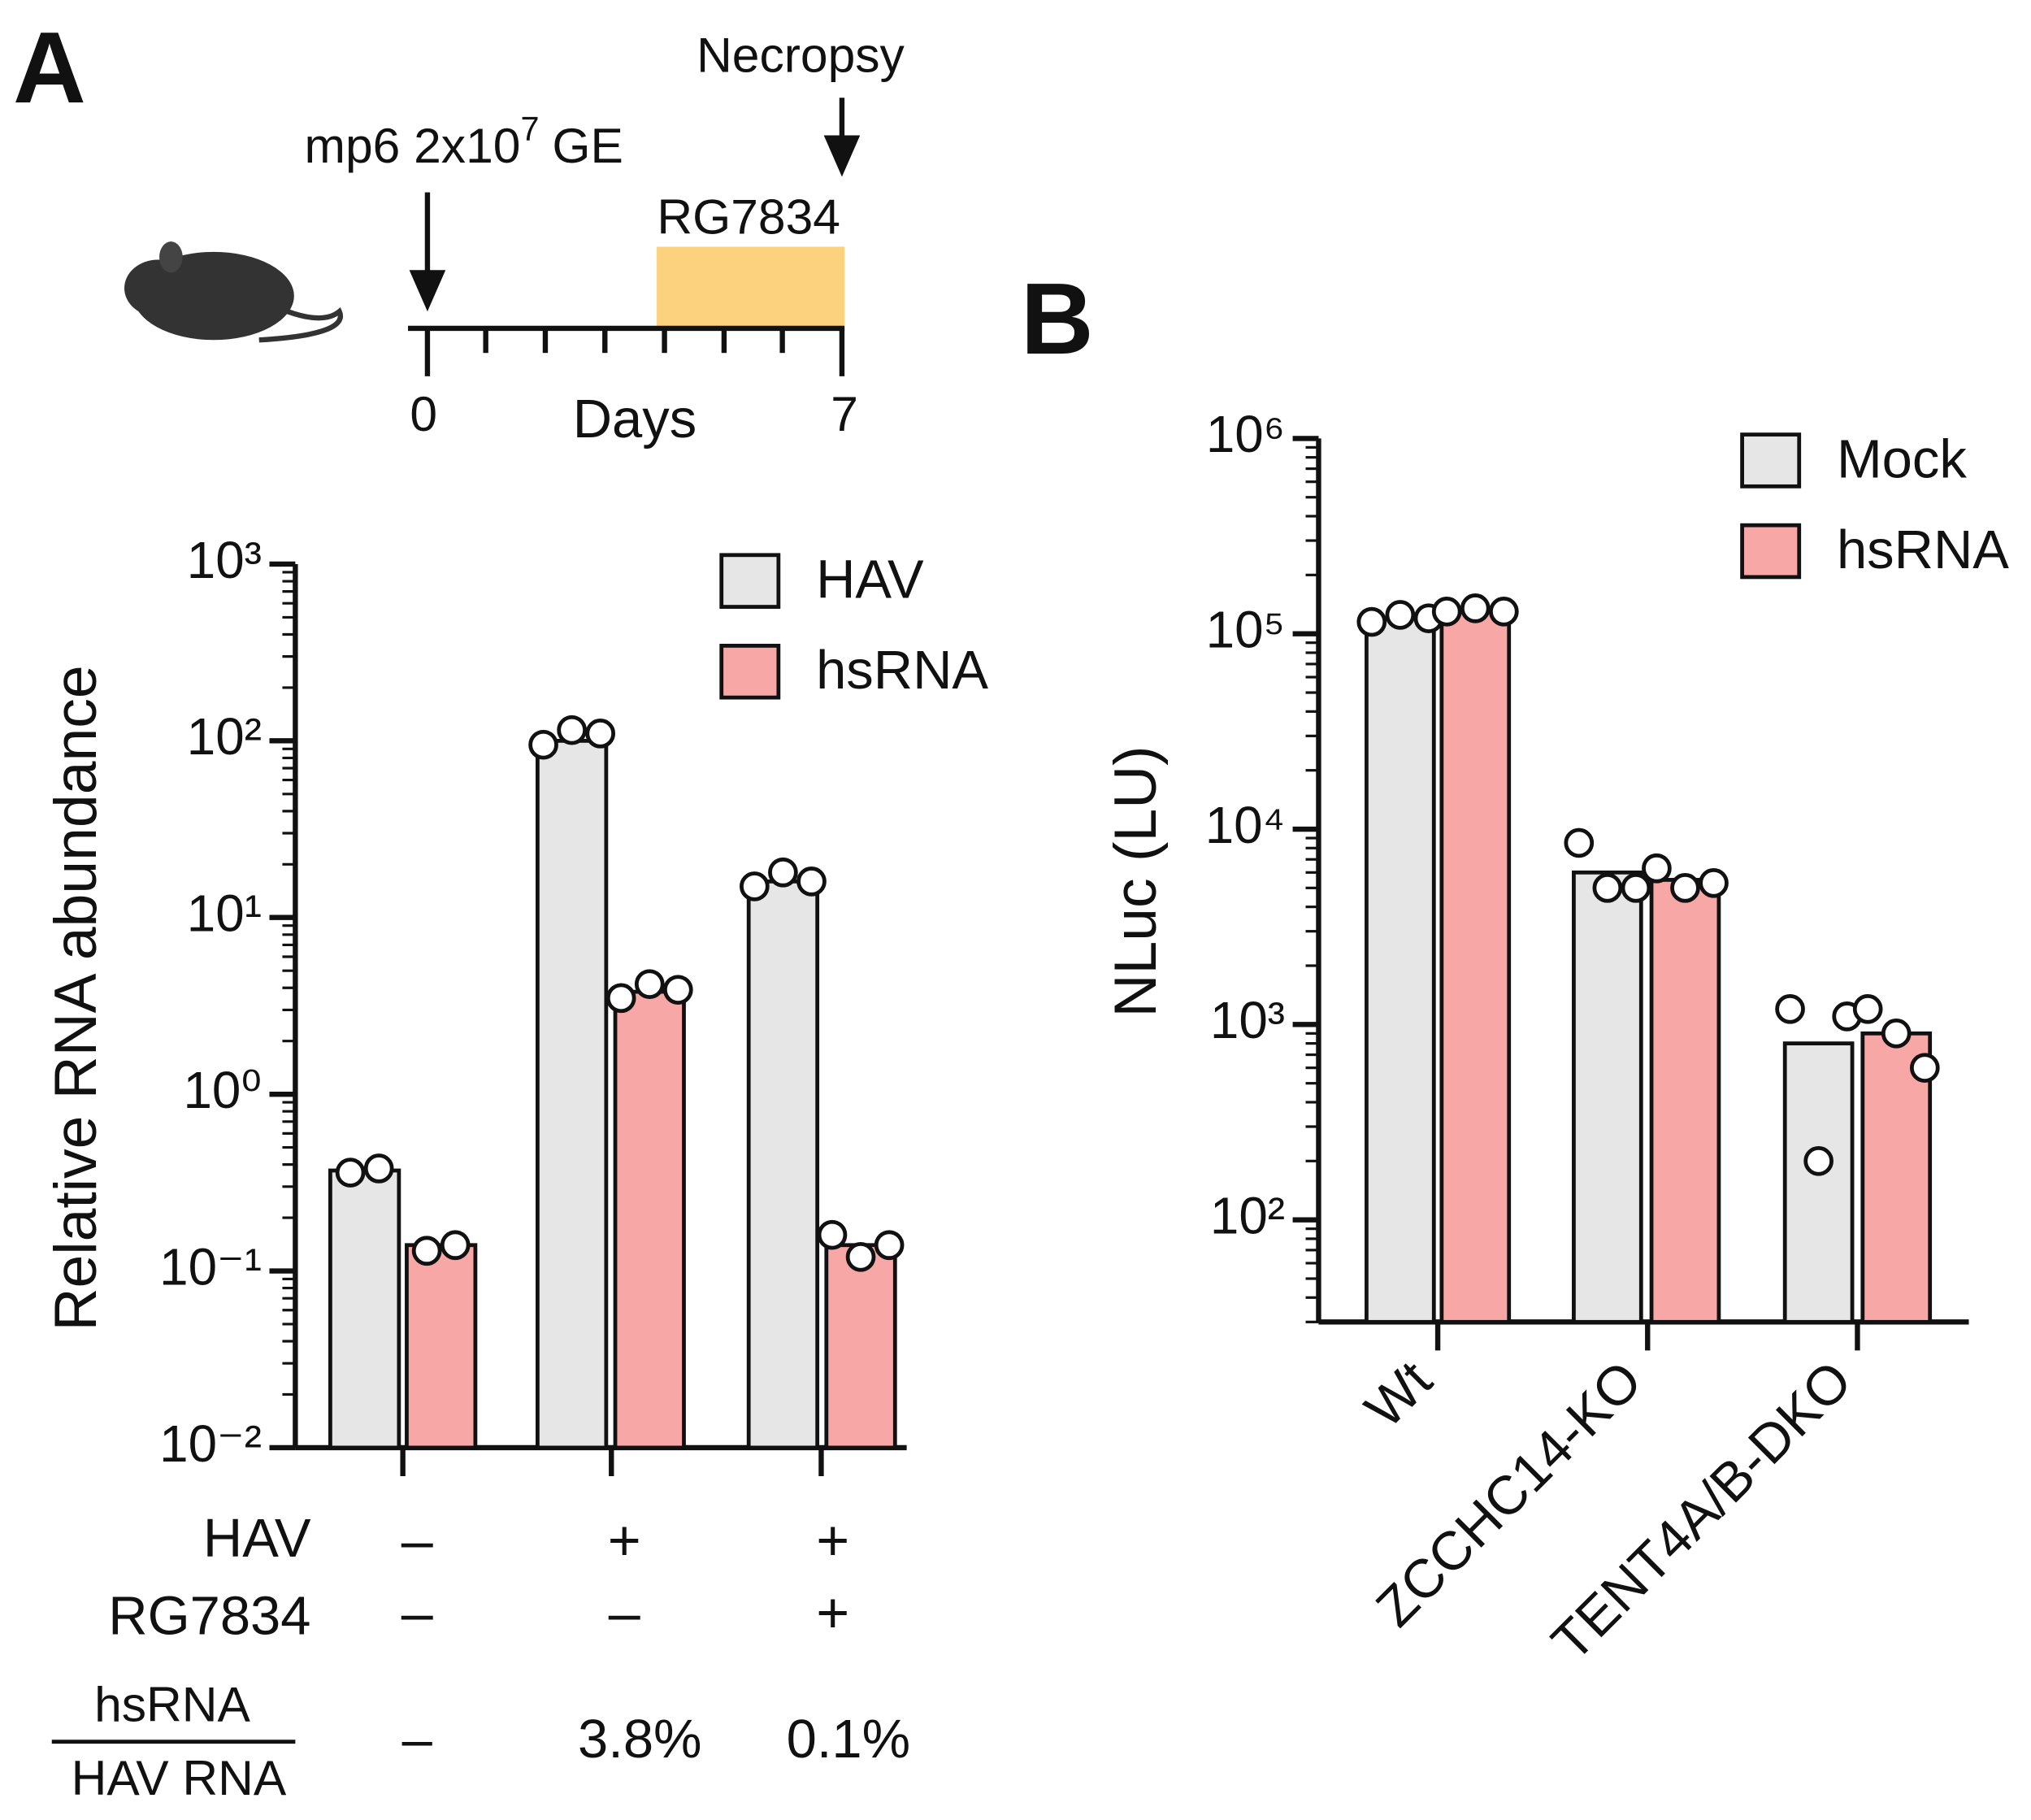 Image resolution: width=2031 pixels, height=1820 pixels. What do you see at coordinates (870, 579) in the screenshot?
I see `legend-label: HAV` at bounding box center [870, 579].